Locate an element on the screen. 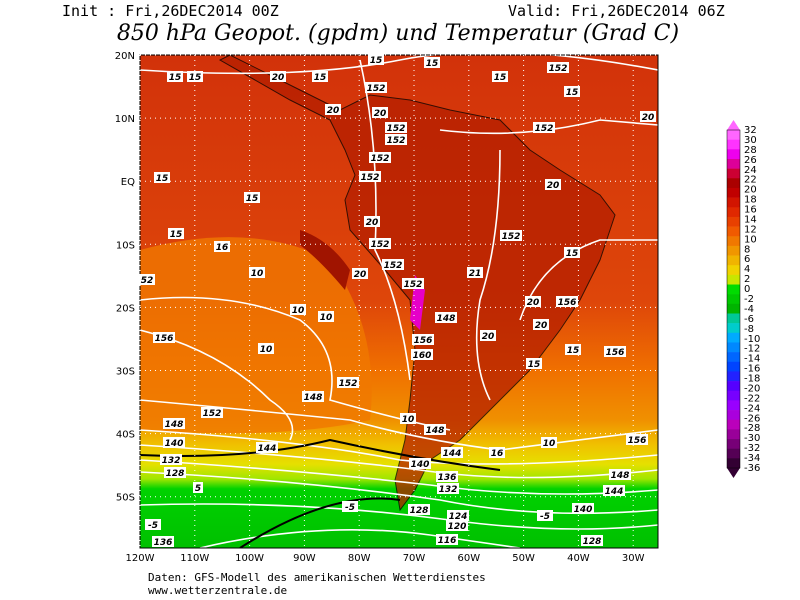 The image size is (800, 600). contour-label: 21 is located at coordinates (475, 274).